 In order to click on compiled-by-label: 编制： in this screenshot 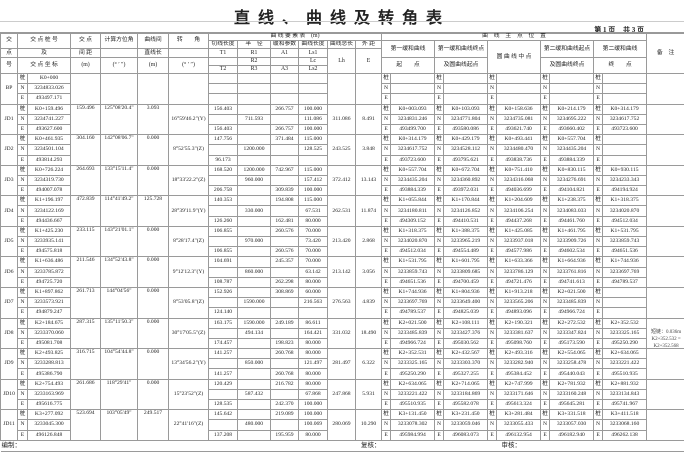, I will do `click(104, 445)`.